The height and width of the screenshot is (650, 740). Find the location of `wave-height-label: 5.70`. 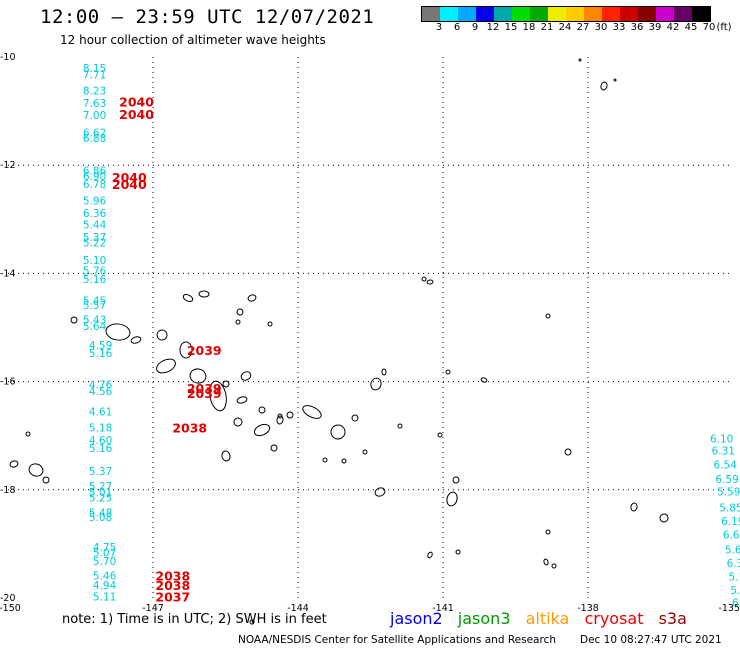

wave-height-label: 5.70 is located at coordinates (104, 562).